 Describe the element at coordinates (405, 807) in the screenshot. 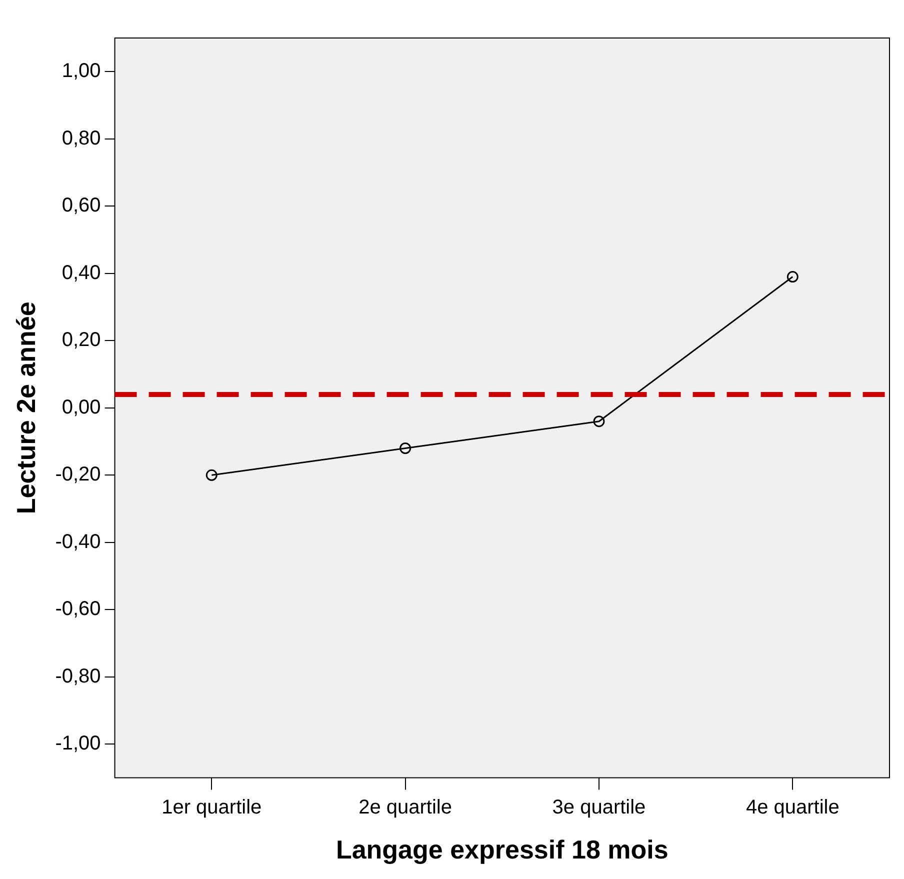

I see `x-tick-label: 2e quartile` at that location.